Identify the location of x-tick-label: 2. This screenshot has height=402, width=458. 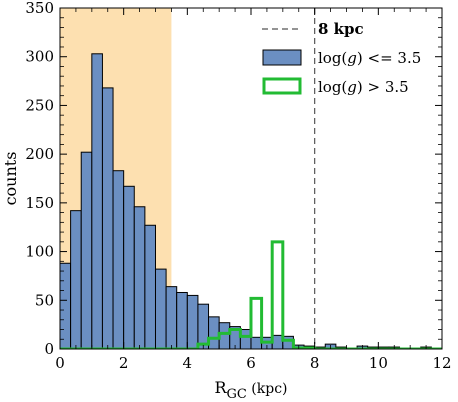
(124, 363).